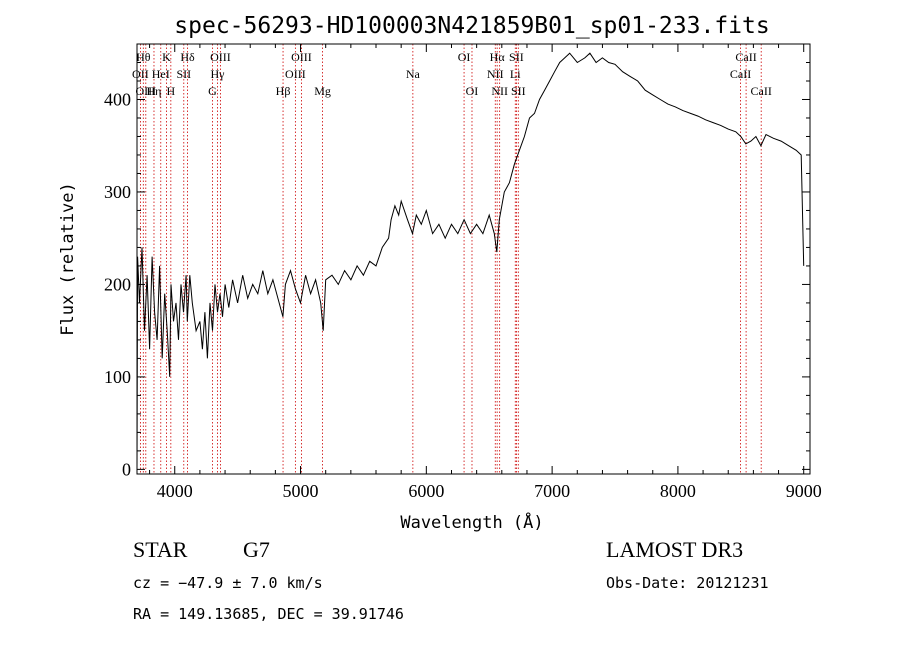 The width and height of the screenshot is (900, 654). I want to click on line-marker-label: Hδ, so click(187, 57).